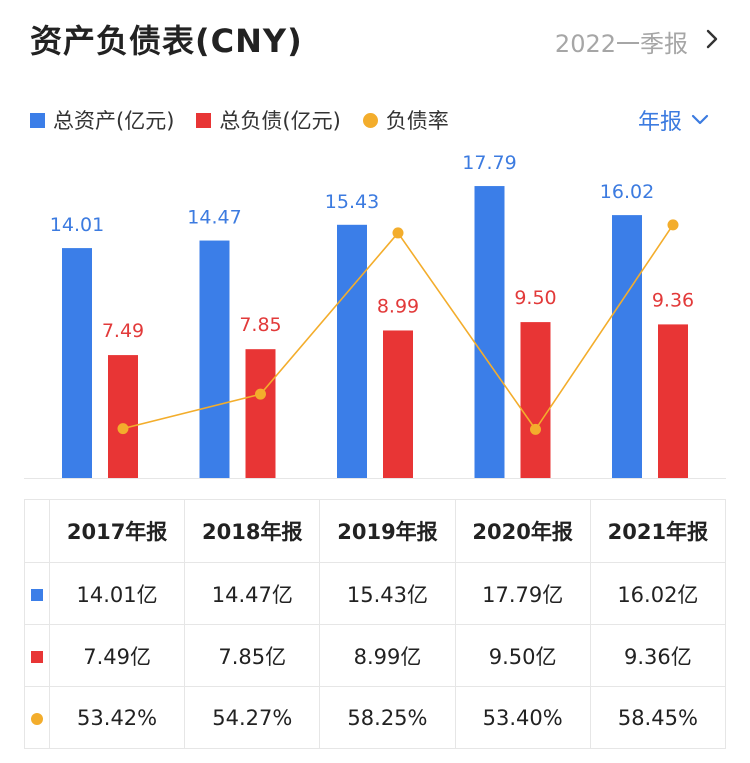  I want to click on chart-legend: 总资产(亿元) 总负债(亿元) 负债率, so click(250, 120).